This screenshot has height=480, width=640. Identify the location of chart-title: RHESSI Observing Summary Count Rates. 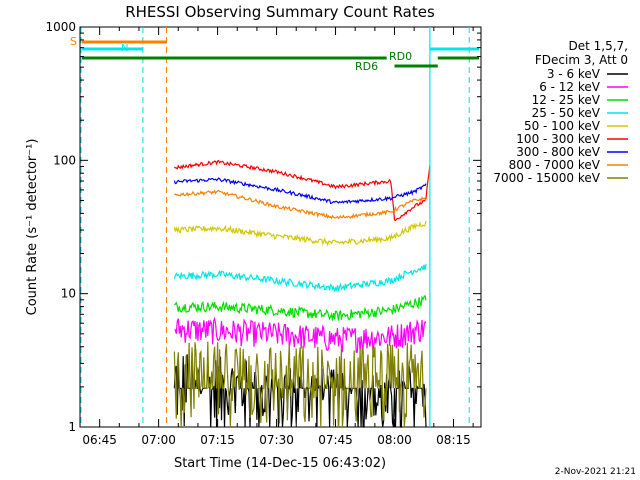
(280, 12).